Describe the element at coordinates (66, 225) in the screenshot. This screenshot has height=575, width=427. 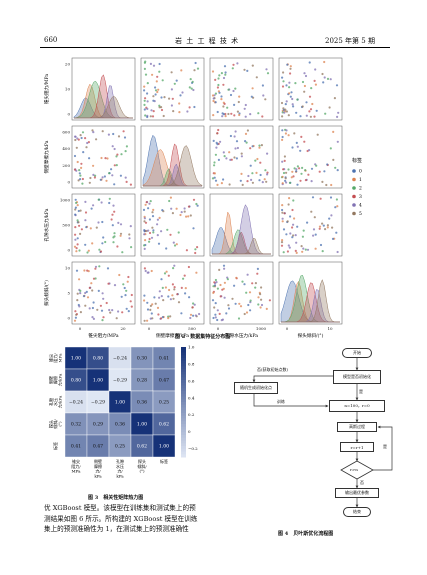
I see `y-tick-label: 500` at that location.